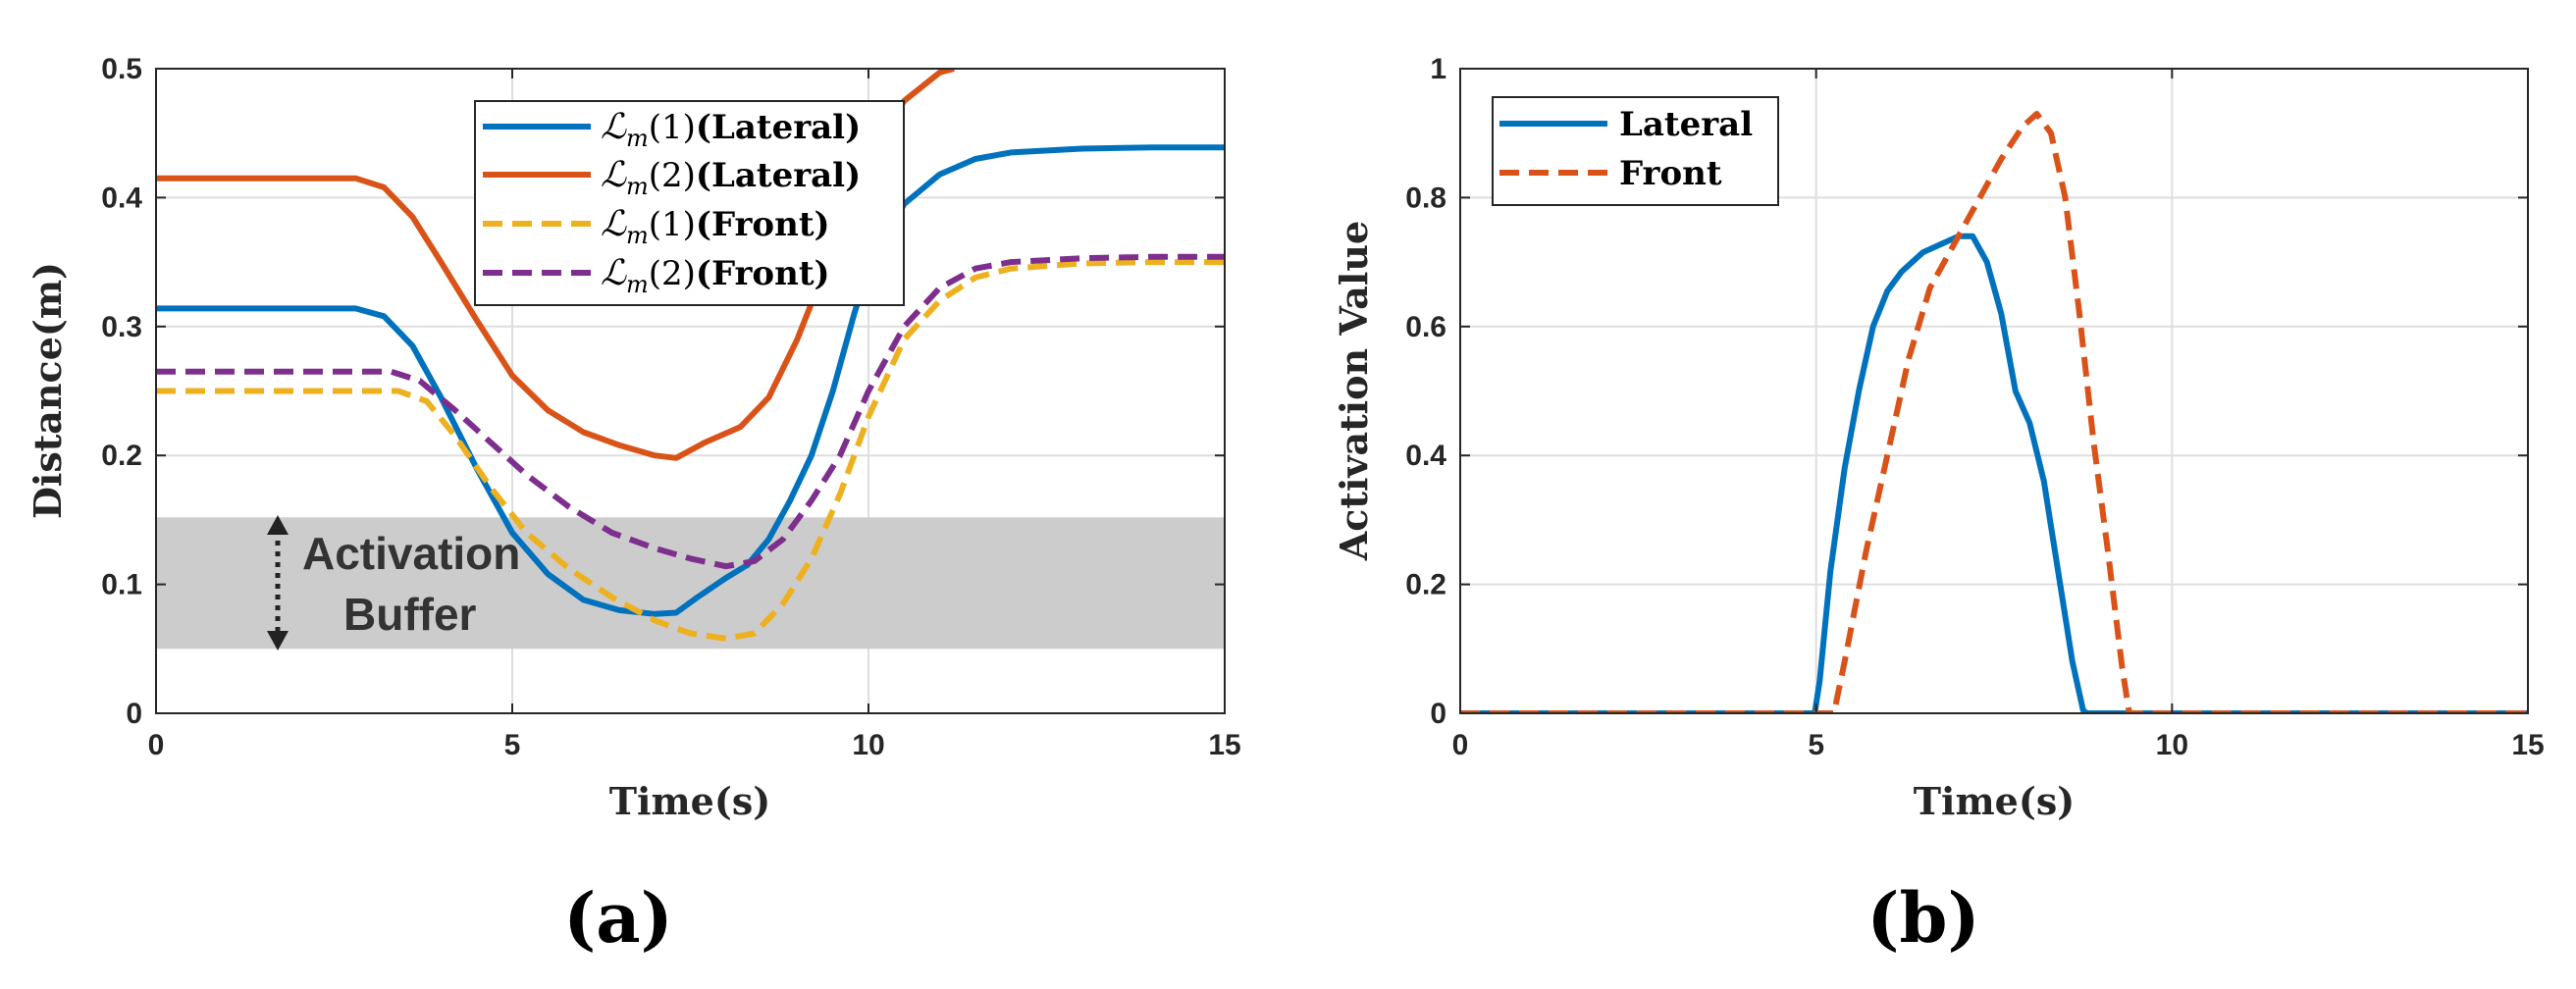 This screenshot has width=2576, height=989. Describe the element at coordinates (278, 641) in the screenshot. I see `buffer-arrow-down-head` at that location.